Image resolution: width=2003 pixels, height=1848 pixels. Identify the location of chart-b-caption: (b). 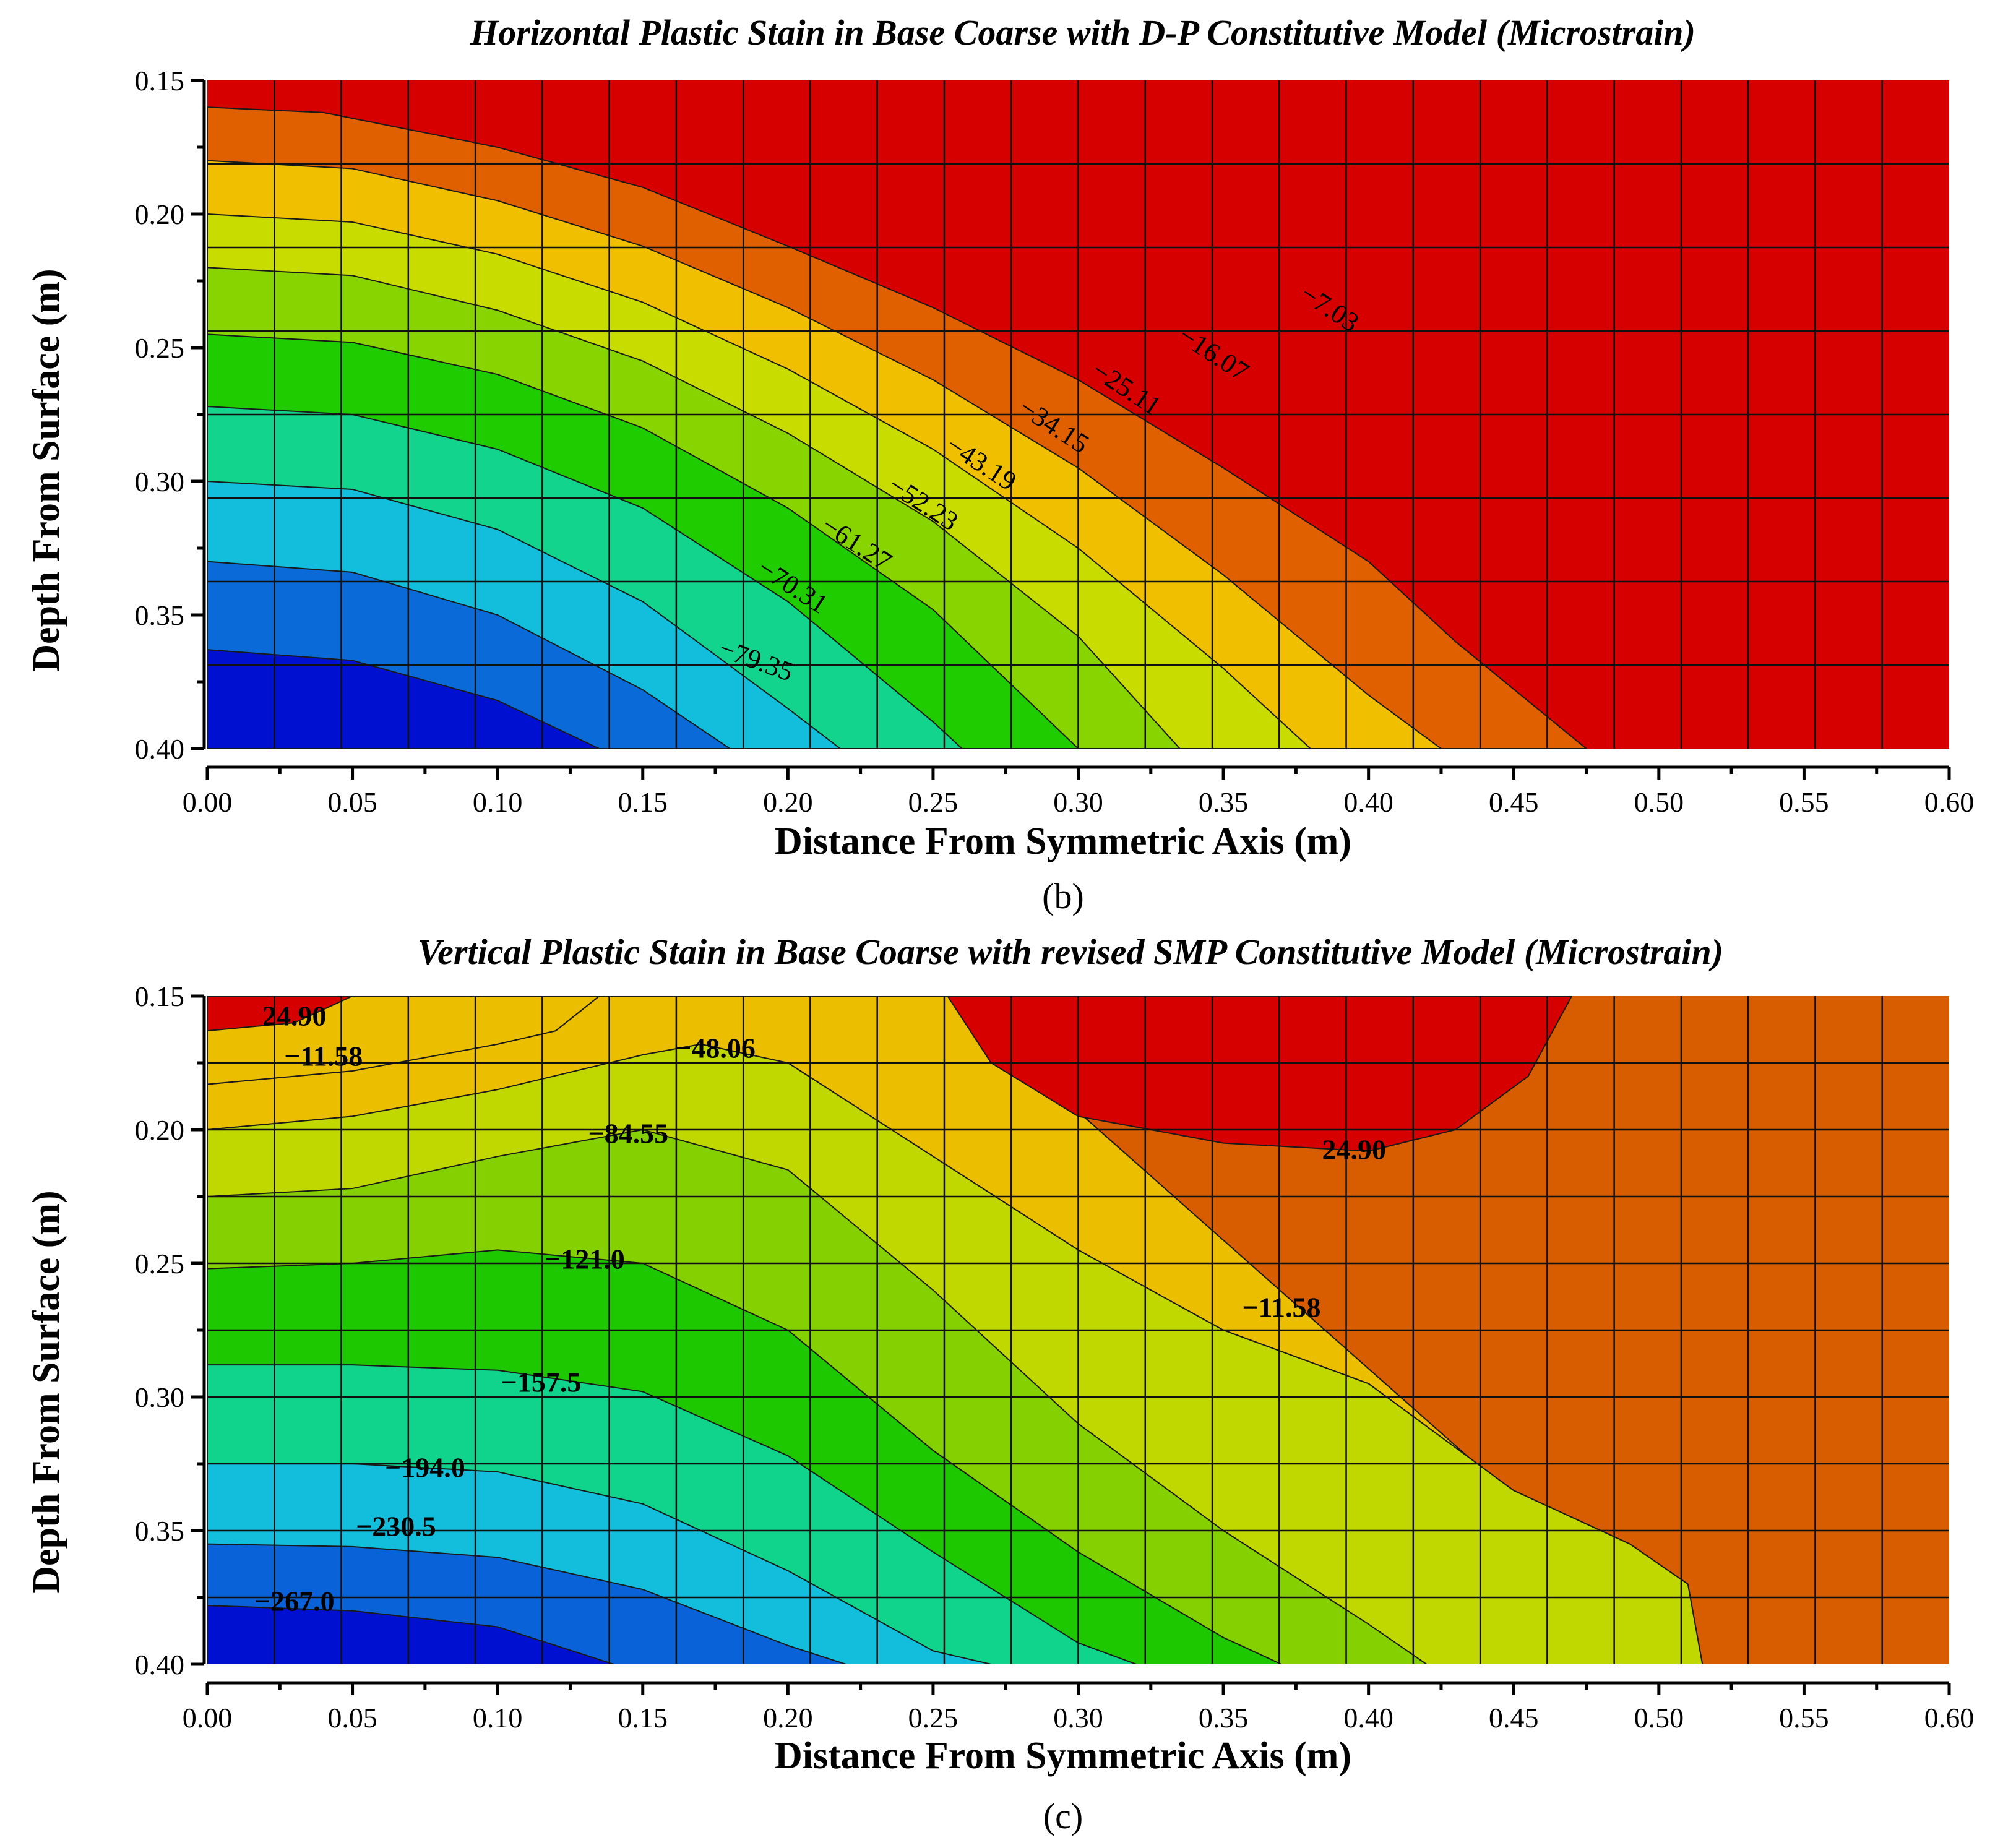
(1063, 896).